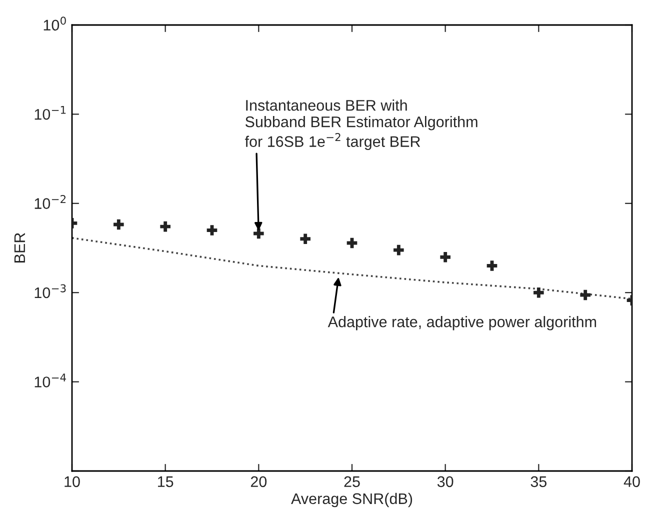 Image resolution: width=646 pixels, height=518 pixels. Describe the element at coordinates (352, 482) in the screenshot. I see `x-tick-label: 25` at that location.